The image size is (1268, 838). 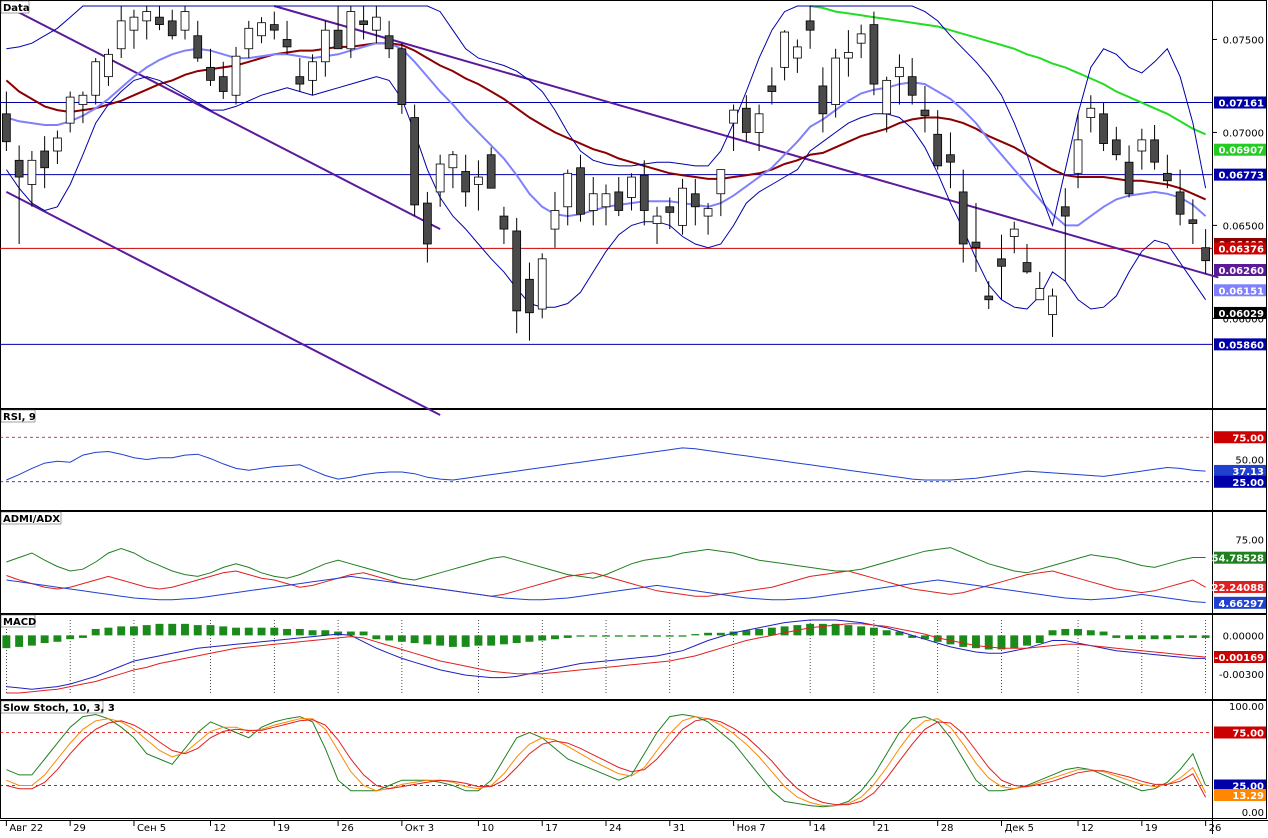 What do you see at coordinates (1248, 787) in the screenshot?
I see `stoch-badge-25: 25.00` at bounding box center [1248, 787].